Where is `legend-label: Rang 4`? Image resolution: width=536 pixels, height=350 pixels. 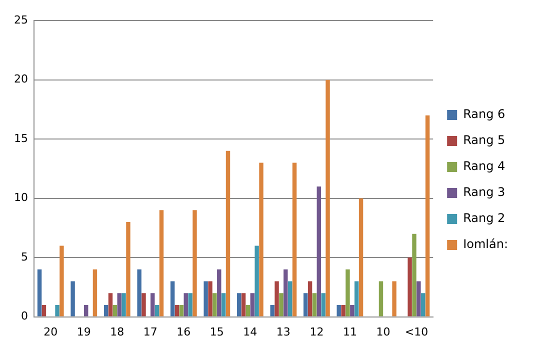 legend-label: Rang 4 is located at coordinates (484, 166).